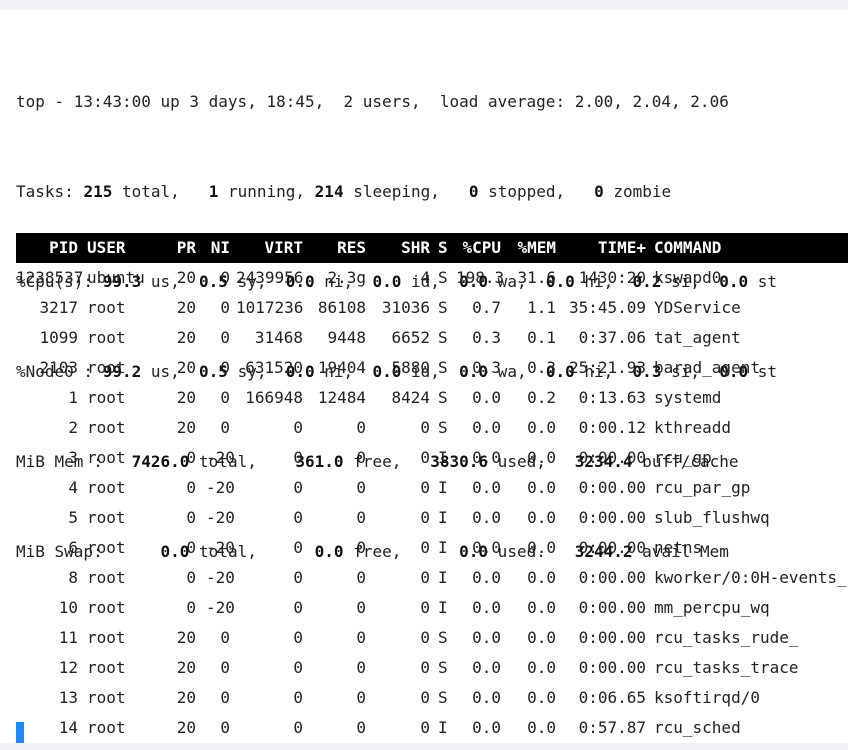  I want to click on pid-cell: 1, so click(73, 397).